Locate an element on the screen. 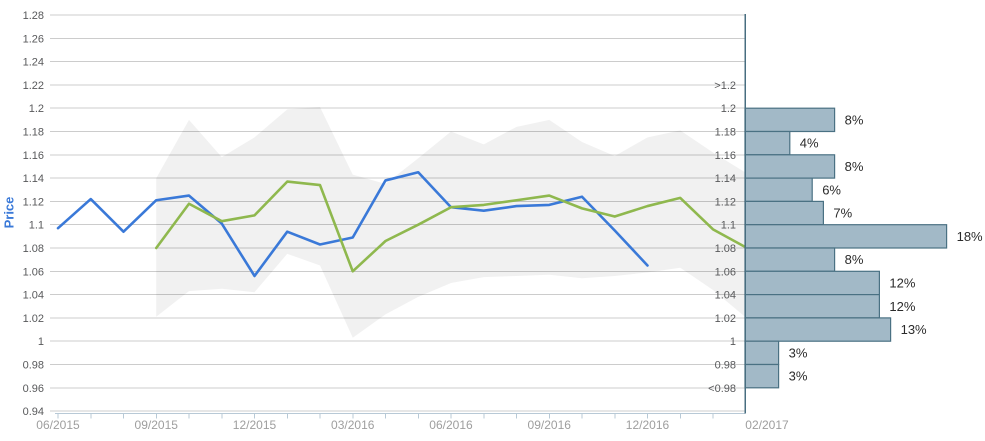 Image resolution: width=985 pixels, height=441 pixels. y-axis-tick-label: 1.18 is located at coordinates (33, 133).